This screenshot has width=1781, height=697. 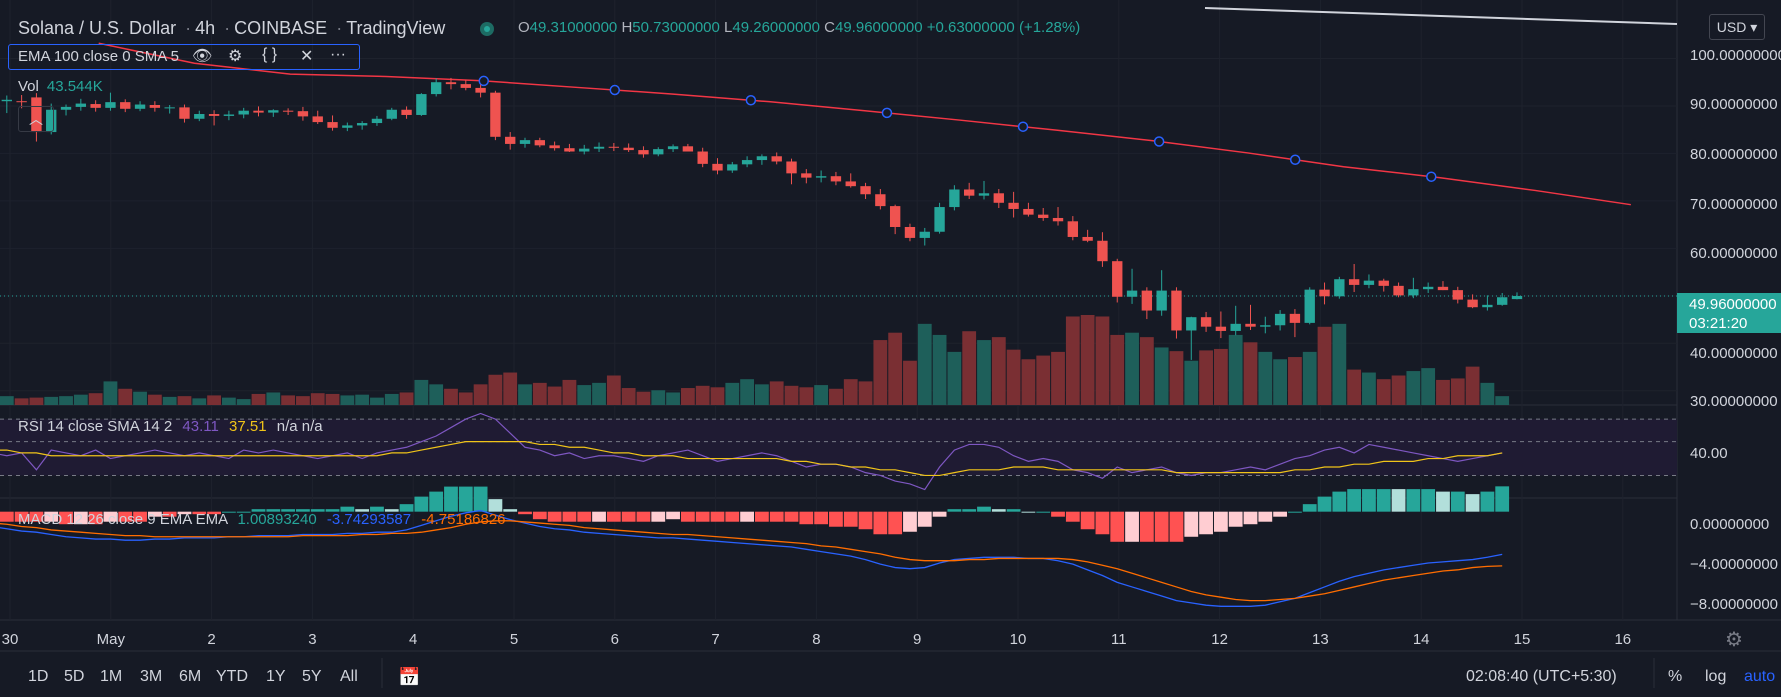 I want to click on currency-select: USD ▾, so click(x=1737, y=27).